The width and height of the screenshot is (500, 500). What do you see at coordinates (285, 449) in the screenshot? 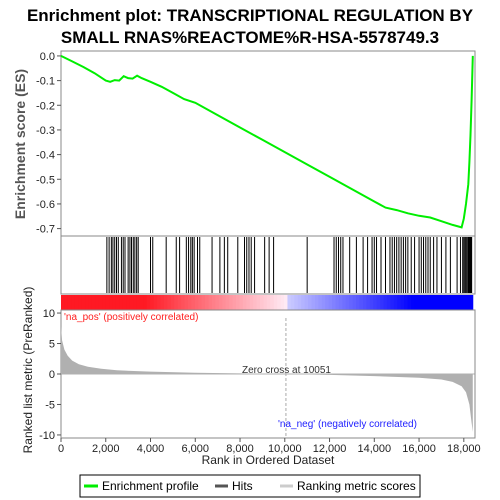
I see `x-tick-label: 10,000` at bounding box center [285, 449].